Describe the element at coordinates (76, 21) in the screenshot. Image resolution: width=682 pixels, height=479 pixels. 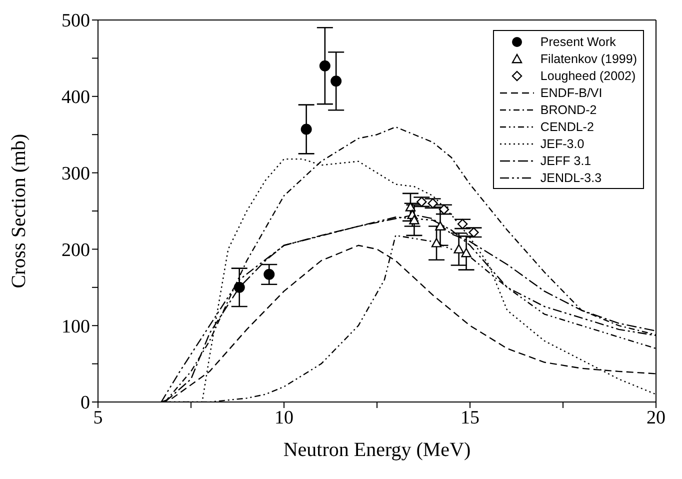
I see `y-tick-label: 500` at that location.